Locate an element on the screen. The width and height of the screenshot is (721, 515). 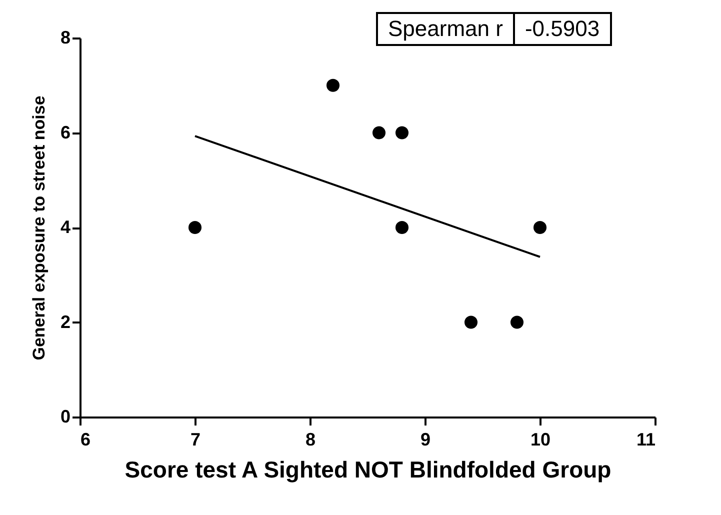
y-tick-label: 4 is located at coordinates (65, 227).